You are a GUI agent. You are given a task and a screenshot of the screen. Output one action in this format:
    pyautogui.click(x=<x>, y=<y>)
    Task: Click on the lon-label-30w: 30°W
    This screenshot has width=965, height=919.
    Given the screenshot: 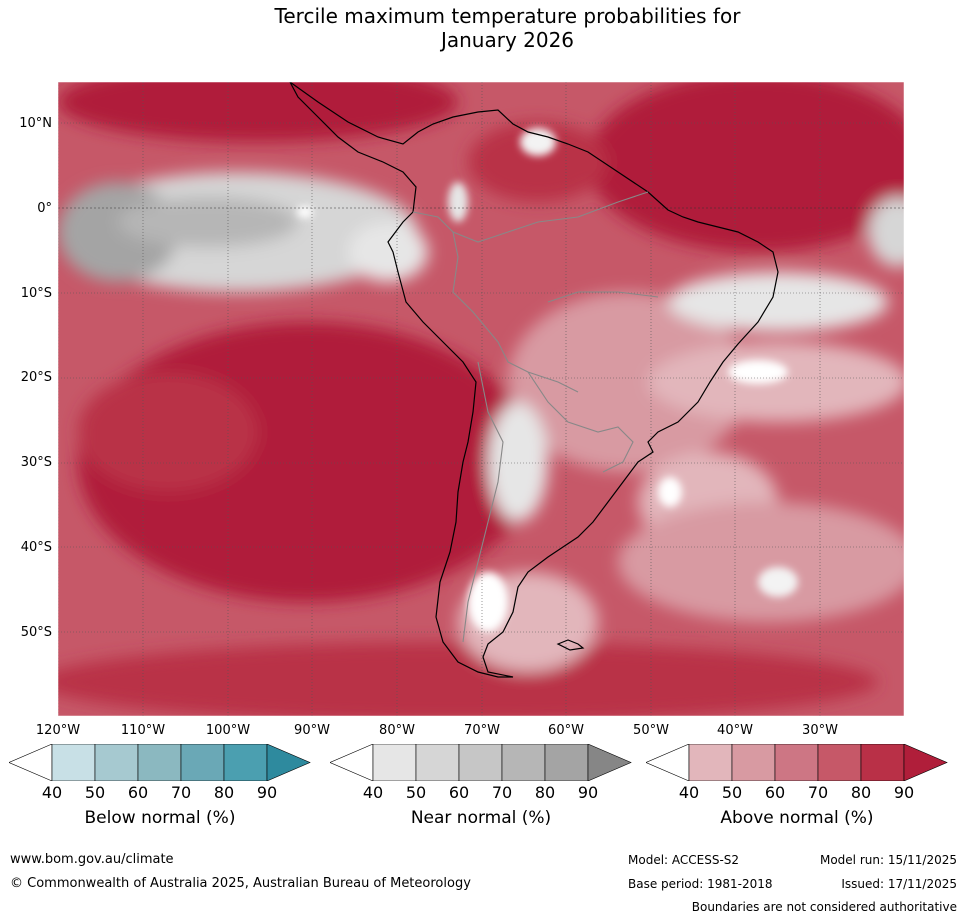 What is the action you would take?
    pyautogui.click(x=820, y=730)
    